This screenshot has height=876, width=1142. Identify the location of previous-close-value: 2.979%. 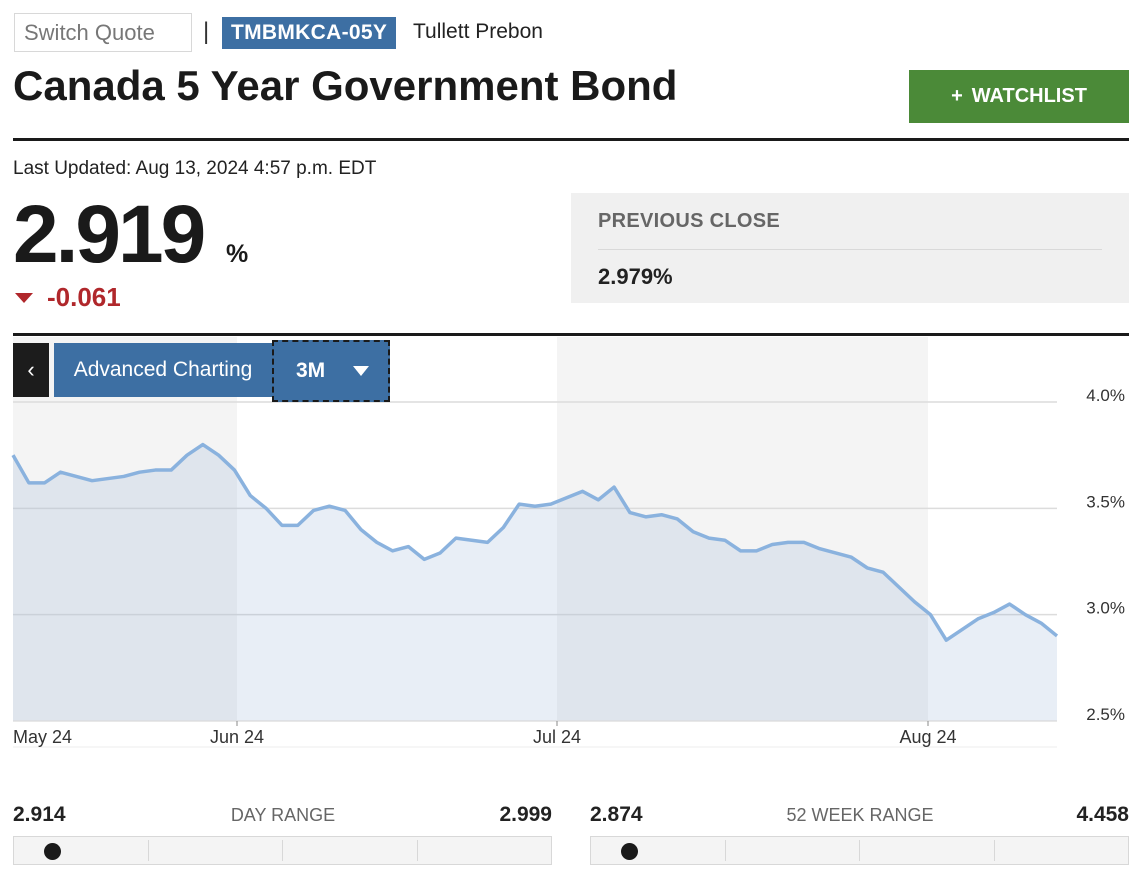
(635, 276).